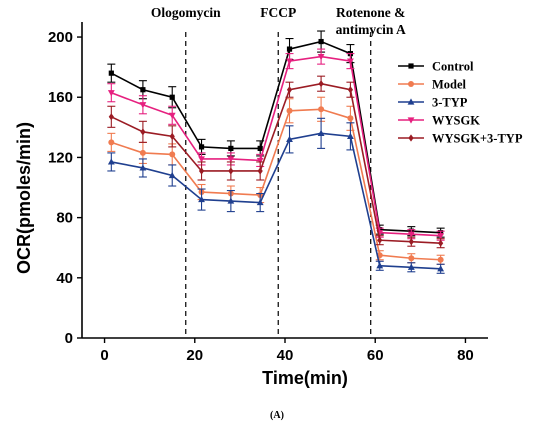  Describe the element at coordinates (60, 37) in the screenshot. I see `y-tick-label: 200` at that location.